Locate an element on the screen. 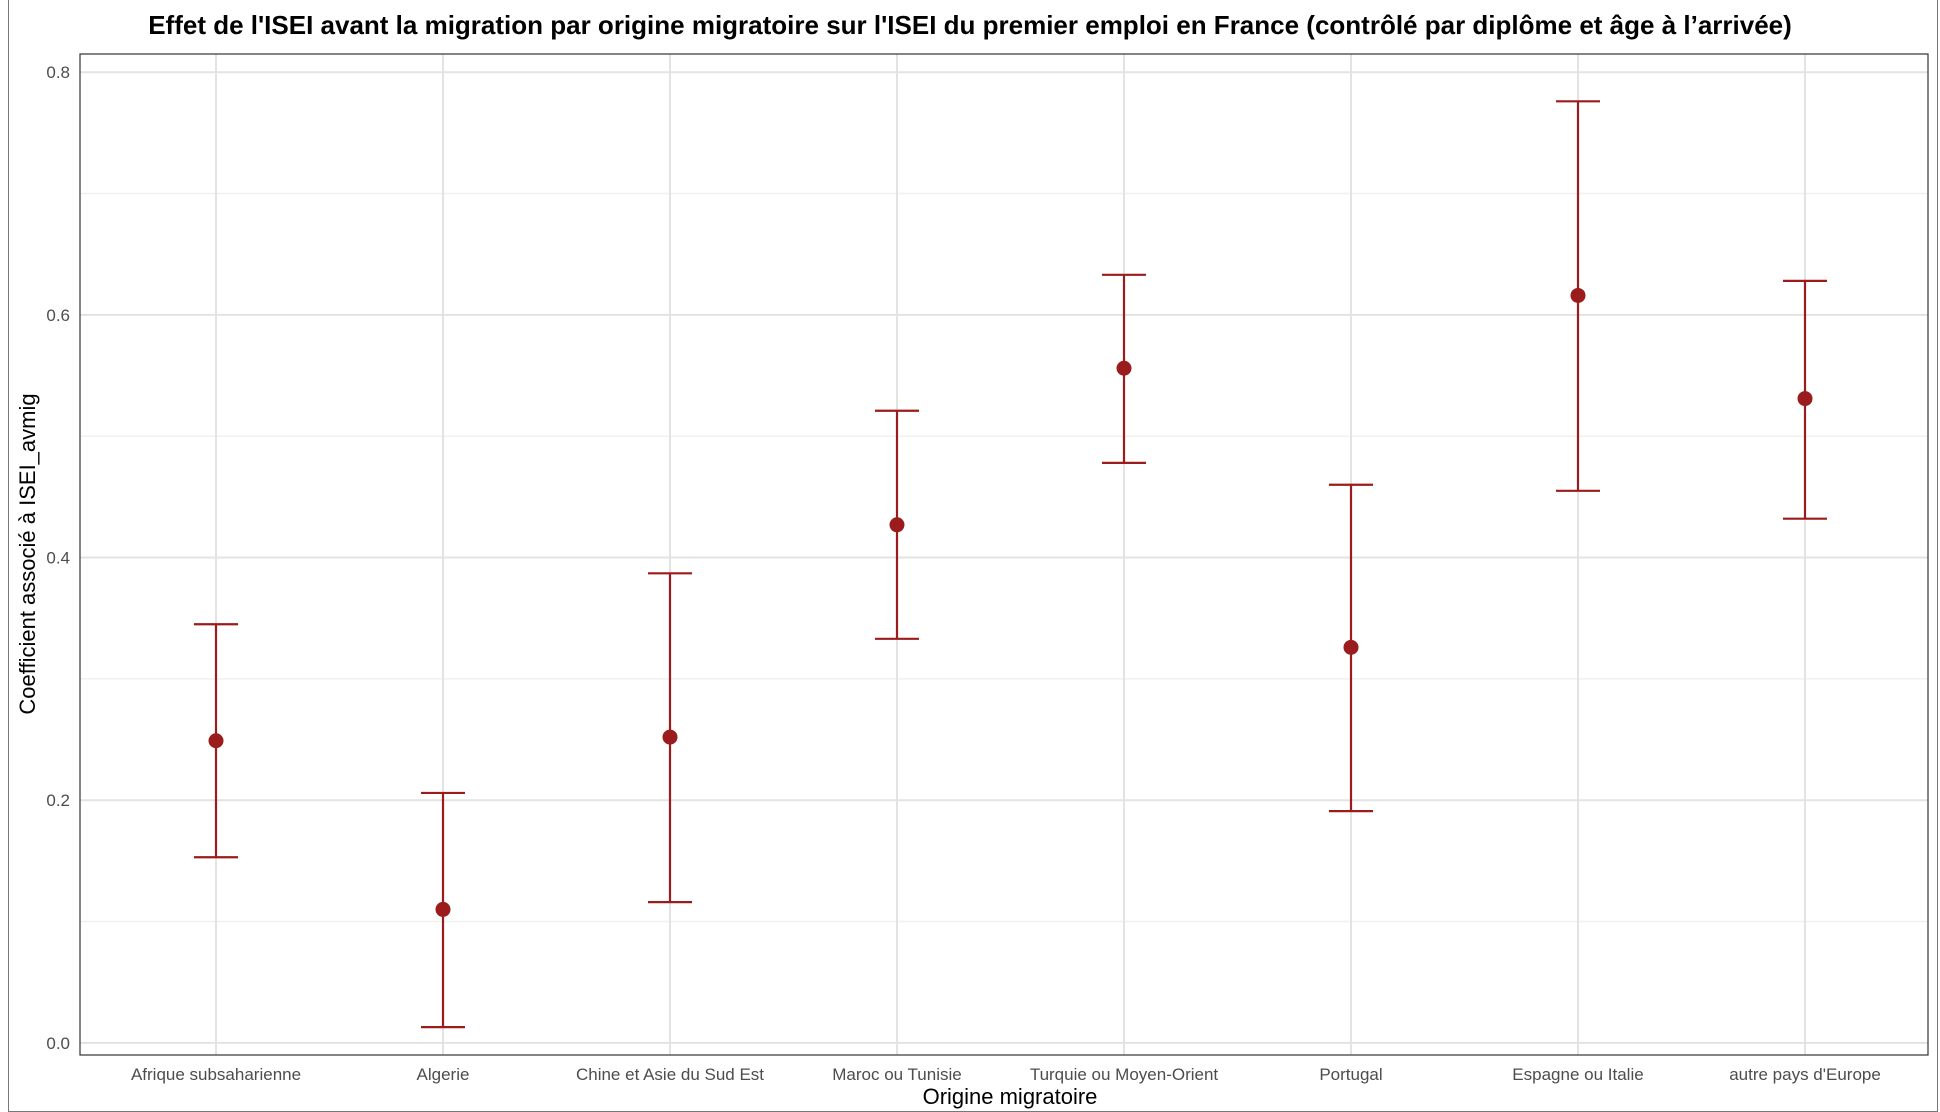 The image size is (1940, 1112). y-tick-label: 0.6 is located at coordinates (58, 315).